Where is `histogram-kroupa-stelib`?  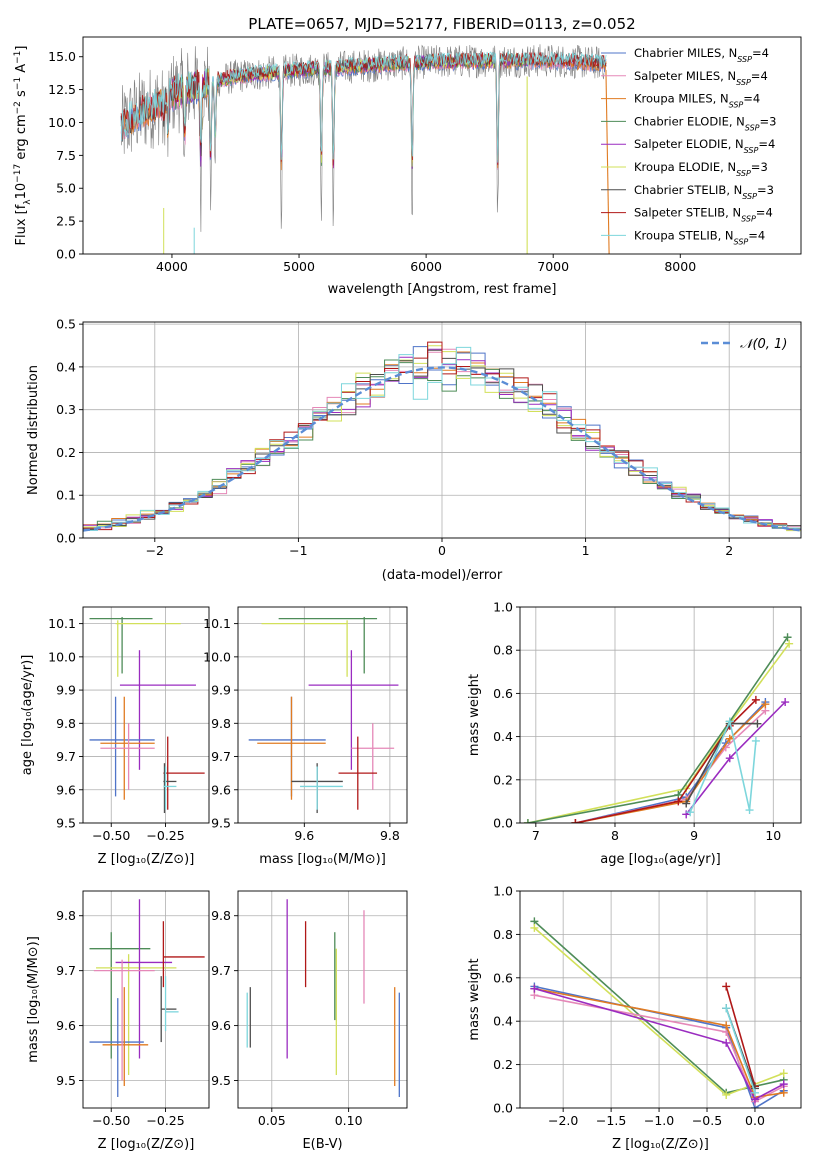 histogram-kroupa-stelib is located at coordinates (442, 442).